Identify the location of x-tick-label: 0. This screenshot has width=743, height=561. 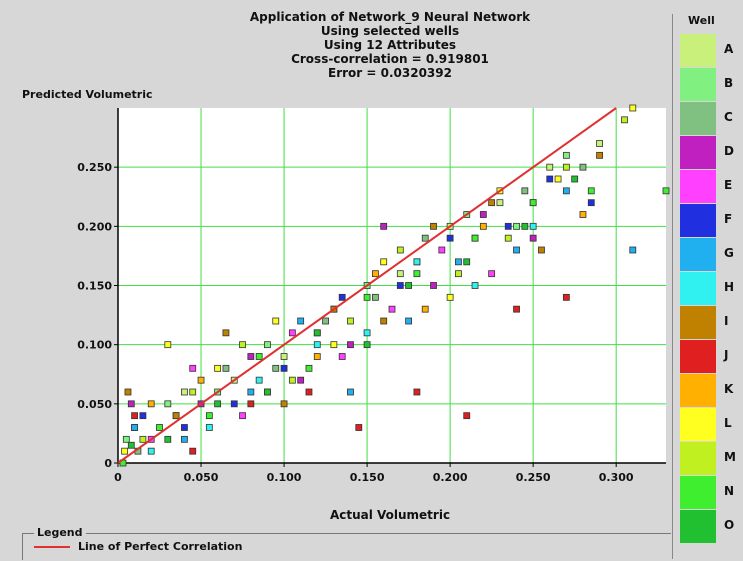
(118, 477).